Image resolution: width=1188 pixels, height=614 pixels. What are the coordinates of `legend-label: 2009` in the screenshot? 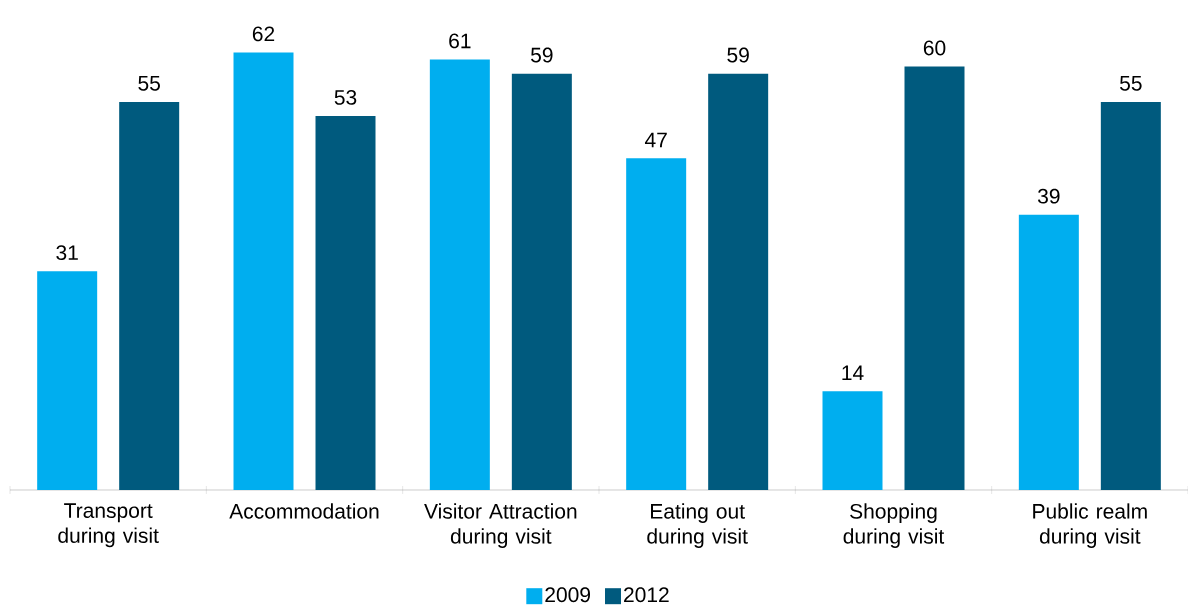 It's located at (568, 595).